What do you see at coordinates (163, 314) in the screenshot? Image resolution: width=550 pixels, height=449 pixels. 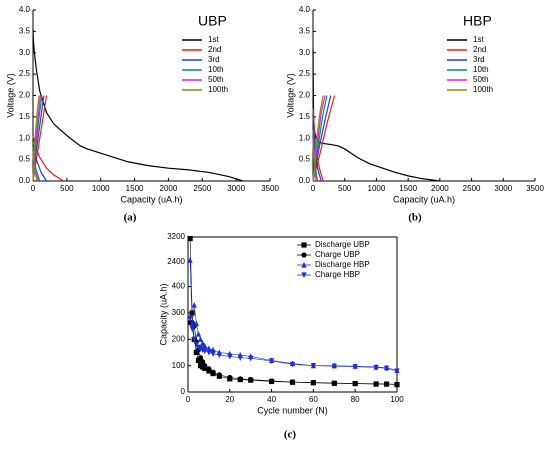 I see `y-axis-label: Capacity (uA.h)` at bounding box center [163, 314].